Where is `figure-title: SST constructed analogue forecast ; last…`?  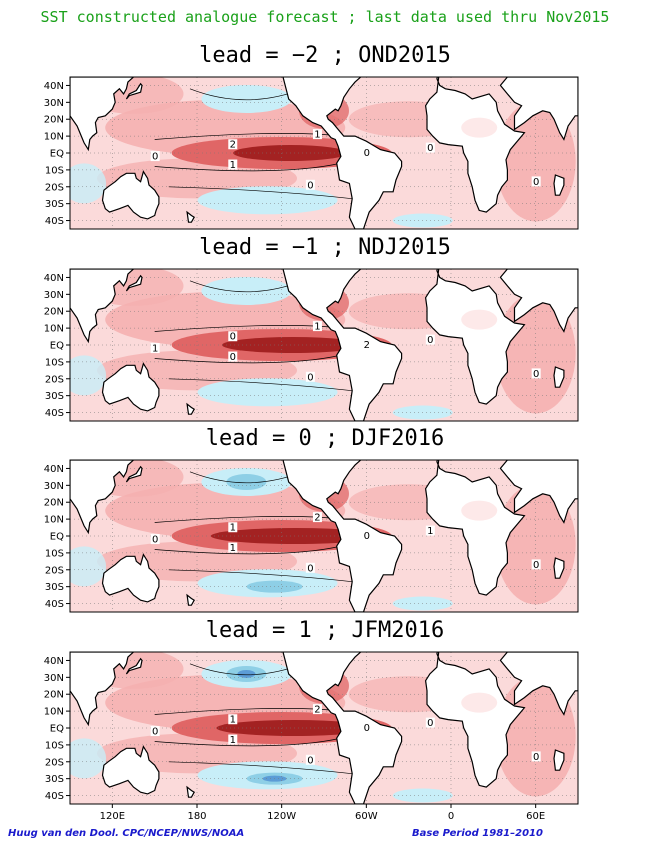
figure-title: SST constructed analogue forecast ; last… is located at coordinates (325, 17).